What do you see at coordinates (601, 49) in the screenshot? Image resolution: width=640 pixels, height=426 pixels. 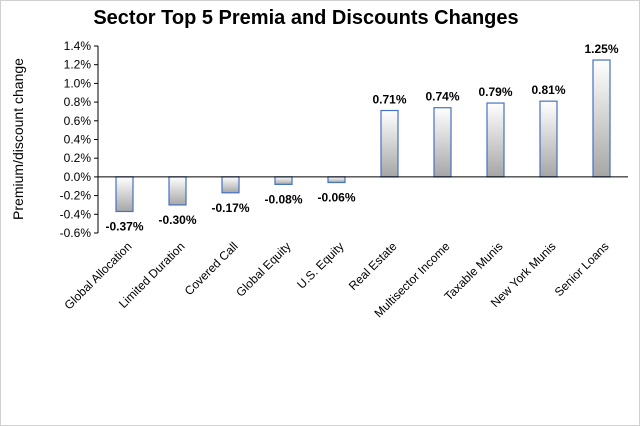 I see `data-label: 1.25%` at bounding box center [601, 49].